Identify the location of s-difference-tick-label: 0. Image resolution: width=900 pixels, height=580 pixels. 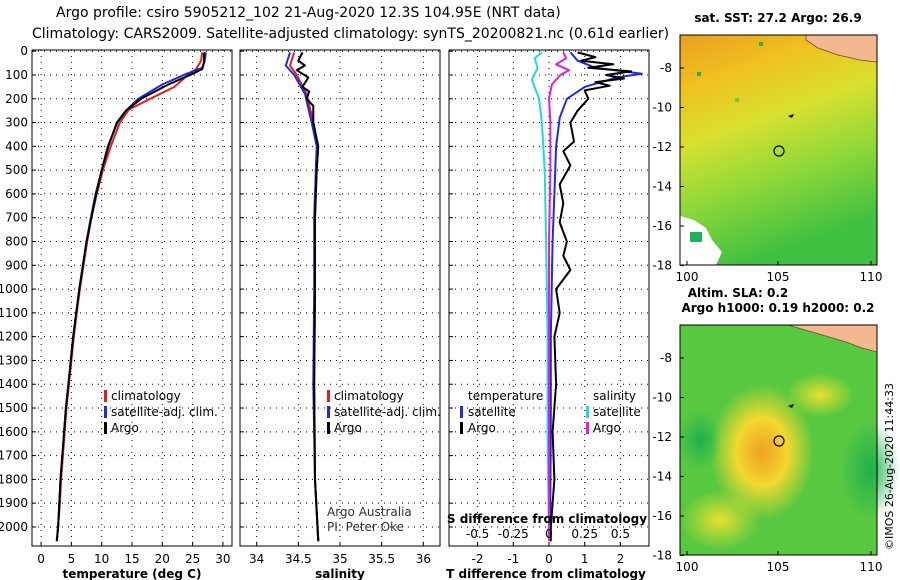
(549, 534).